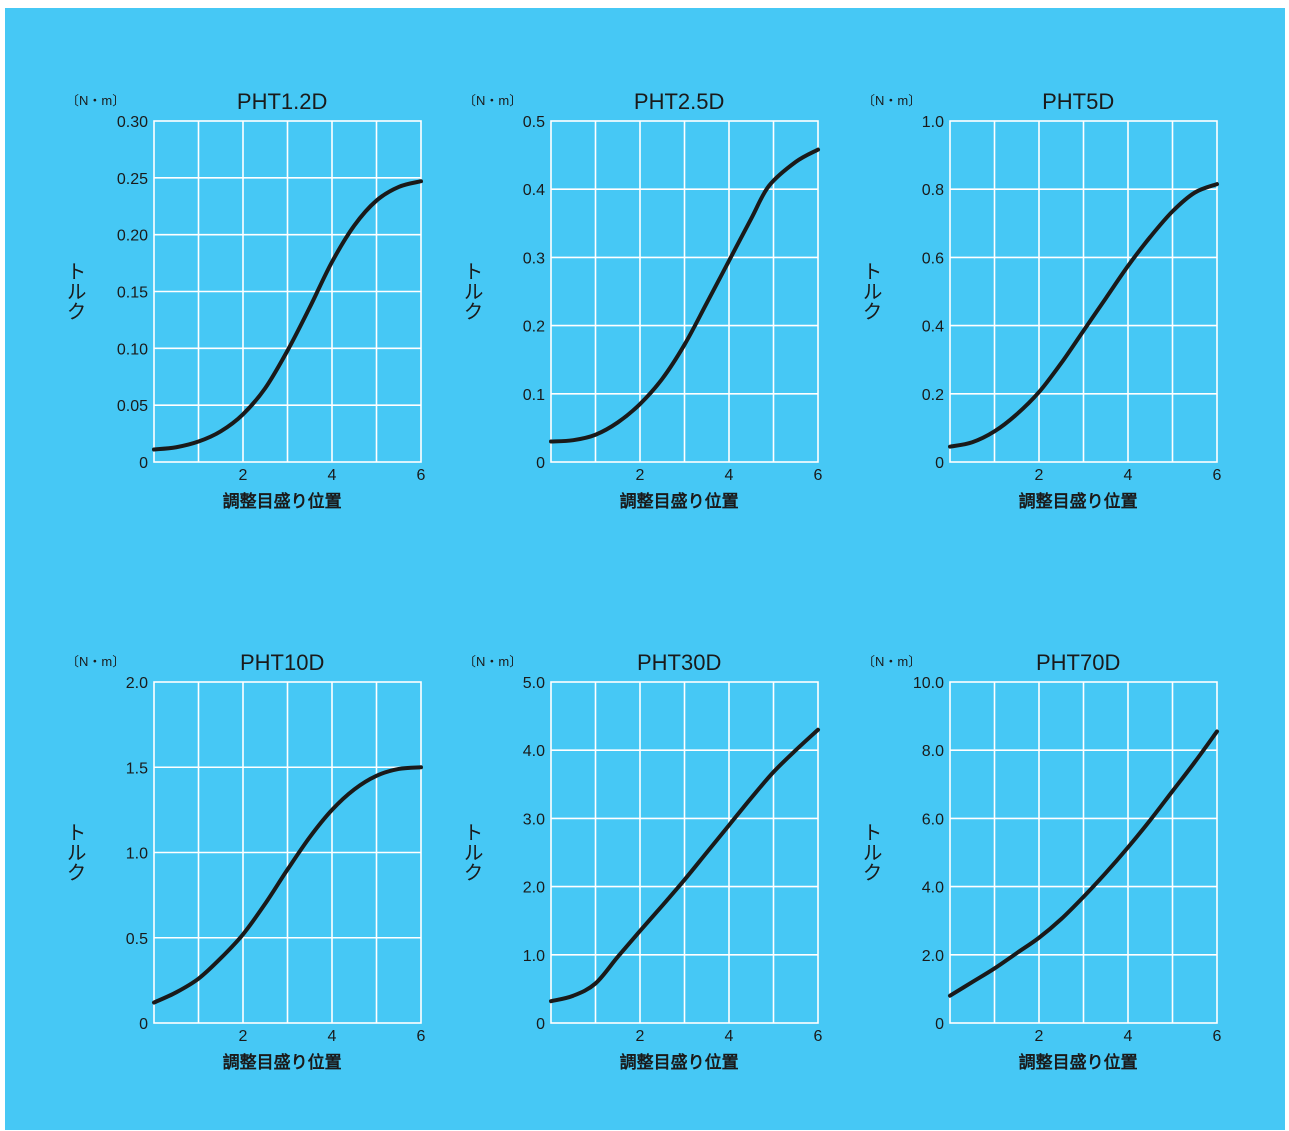  Describe the element at coordinates (132, 293) in the screenshot. I see `y-tick-label: 0.15` at that location.